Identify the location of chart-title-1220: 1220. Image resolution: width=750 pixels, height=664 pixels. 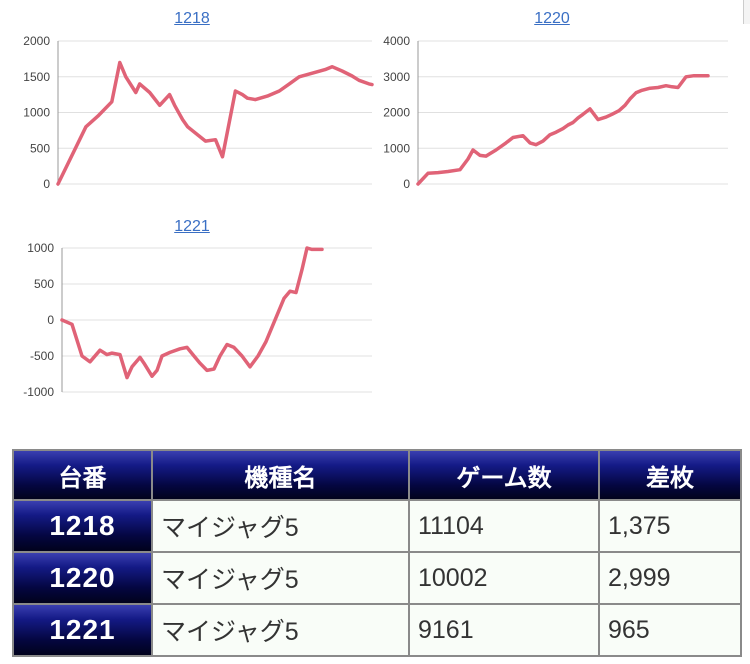
(552, 18).